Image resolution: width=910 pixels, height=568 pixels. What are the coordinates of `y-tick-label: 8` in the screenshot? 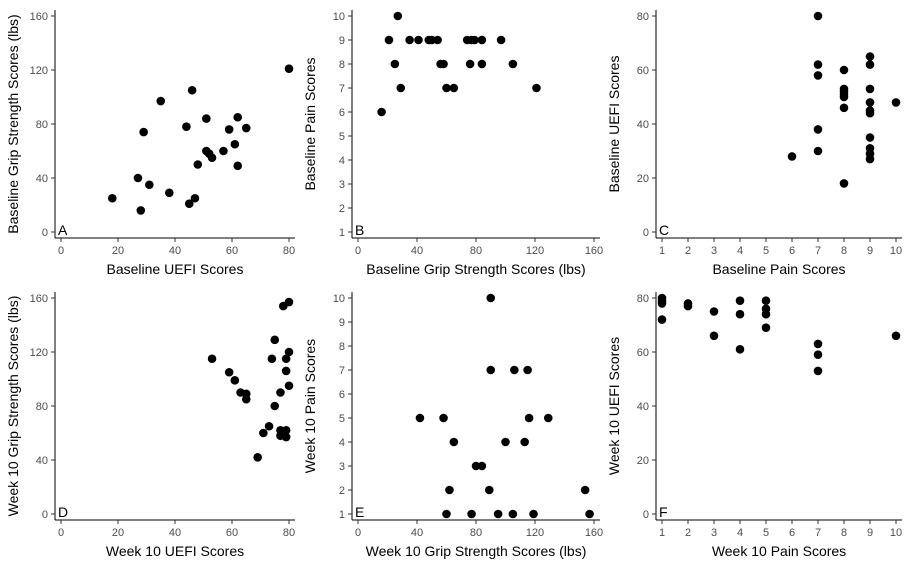 It's located at (342, 65).